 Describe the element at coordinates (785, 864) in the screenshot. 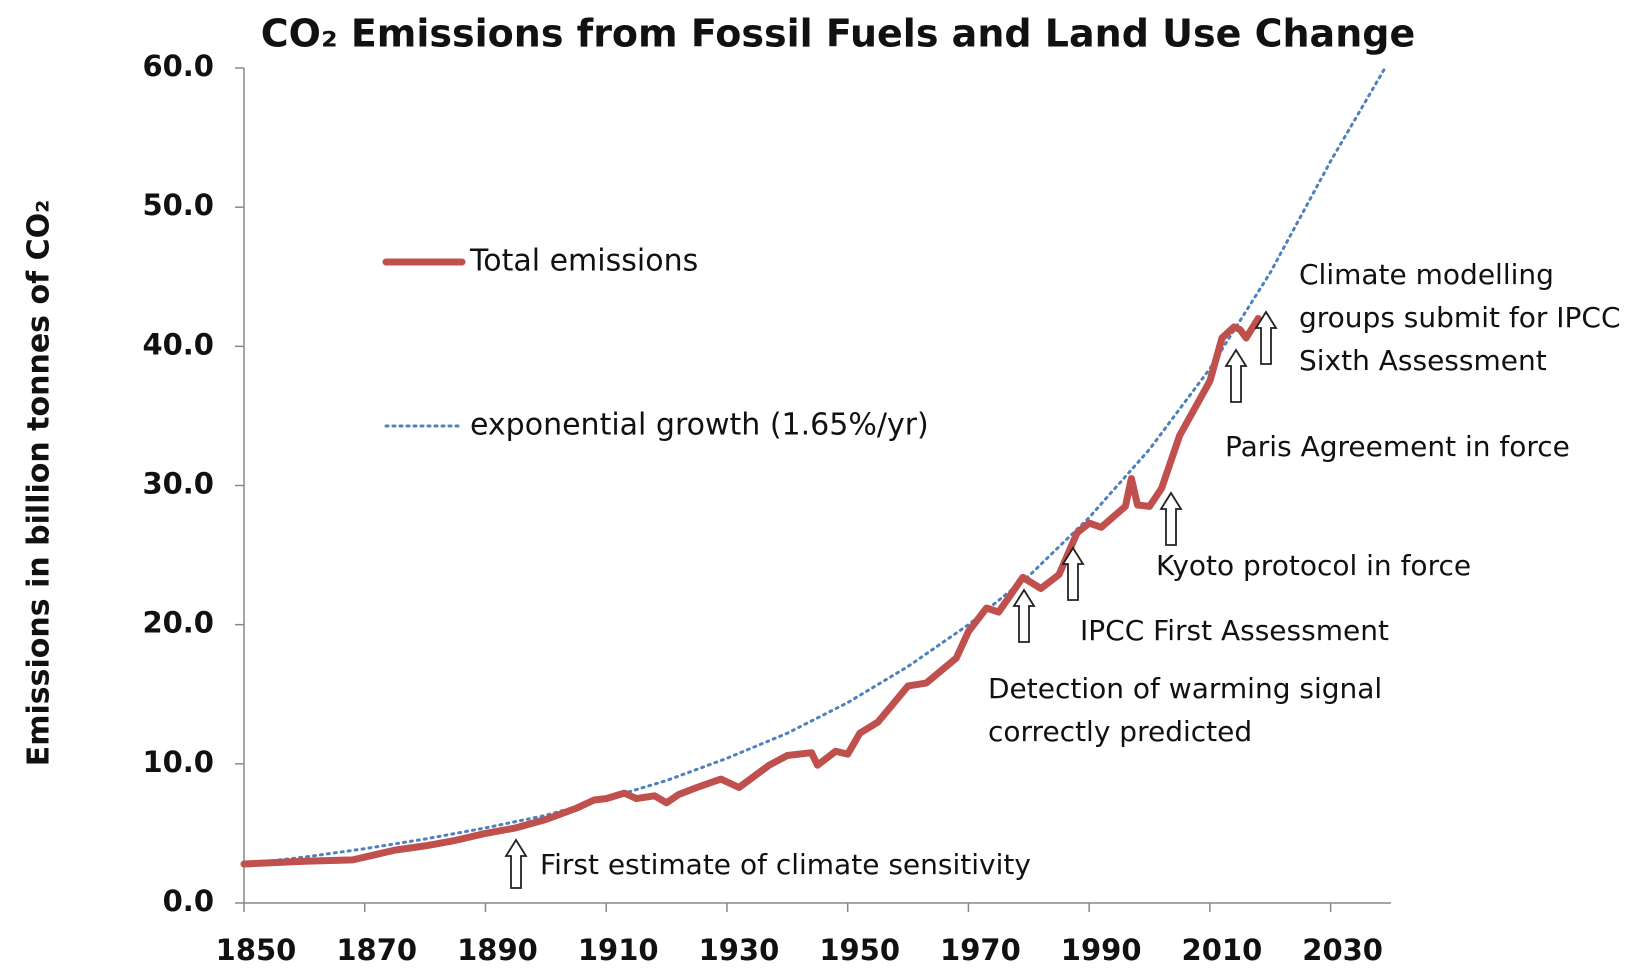

I see `annotation: First estimate of climate sensitivity` at that location.